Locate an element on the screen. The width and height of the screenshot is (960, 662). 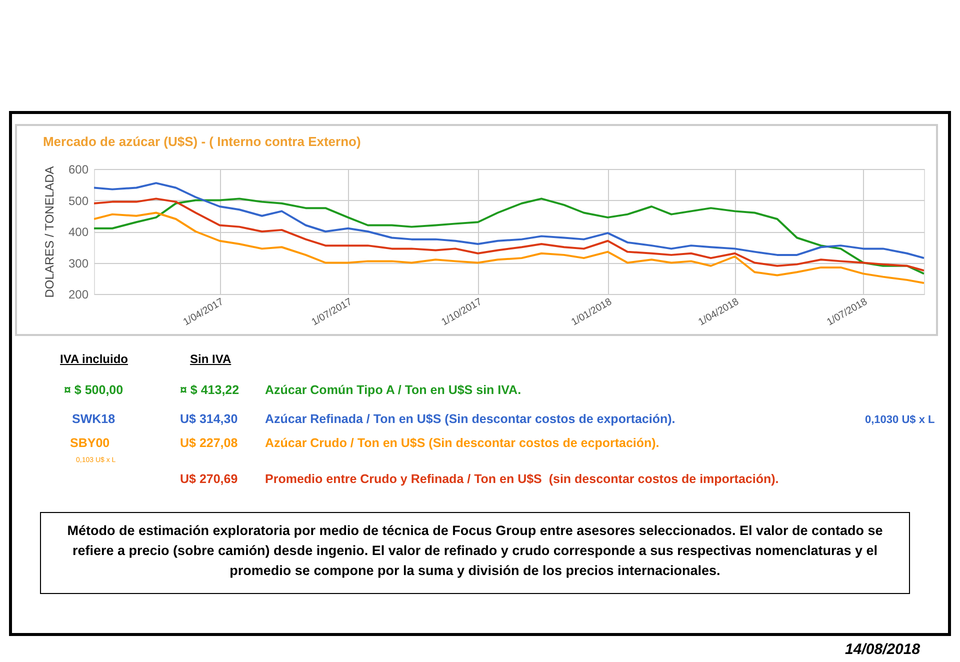
text: SWK18 is located at coordinates (94, 419).